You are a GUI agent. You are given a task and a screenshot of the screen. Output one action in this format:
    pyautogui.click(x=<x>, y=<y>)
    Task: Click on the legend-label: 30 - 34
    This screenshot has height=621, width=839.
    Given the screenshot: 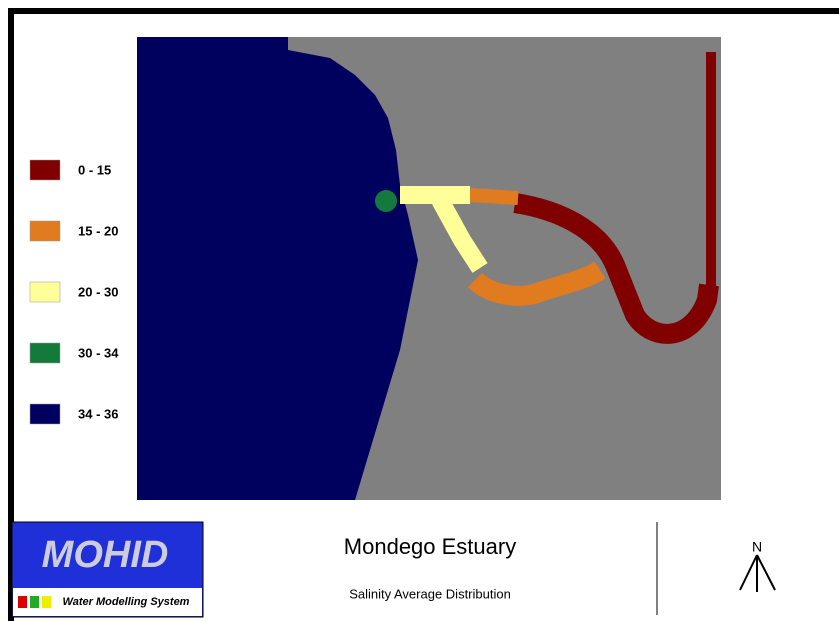 What is the action you would take?
    pyautogui.click(x=98, y=352)
    